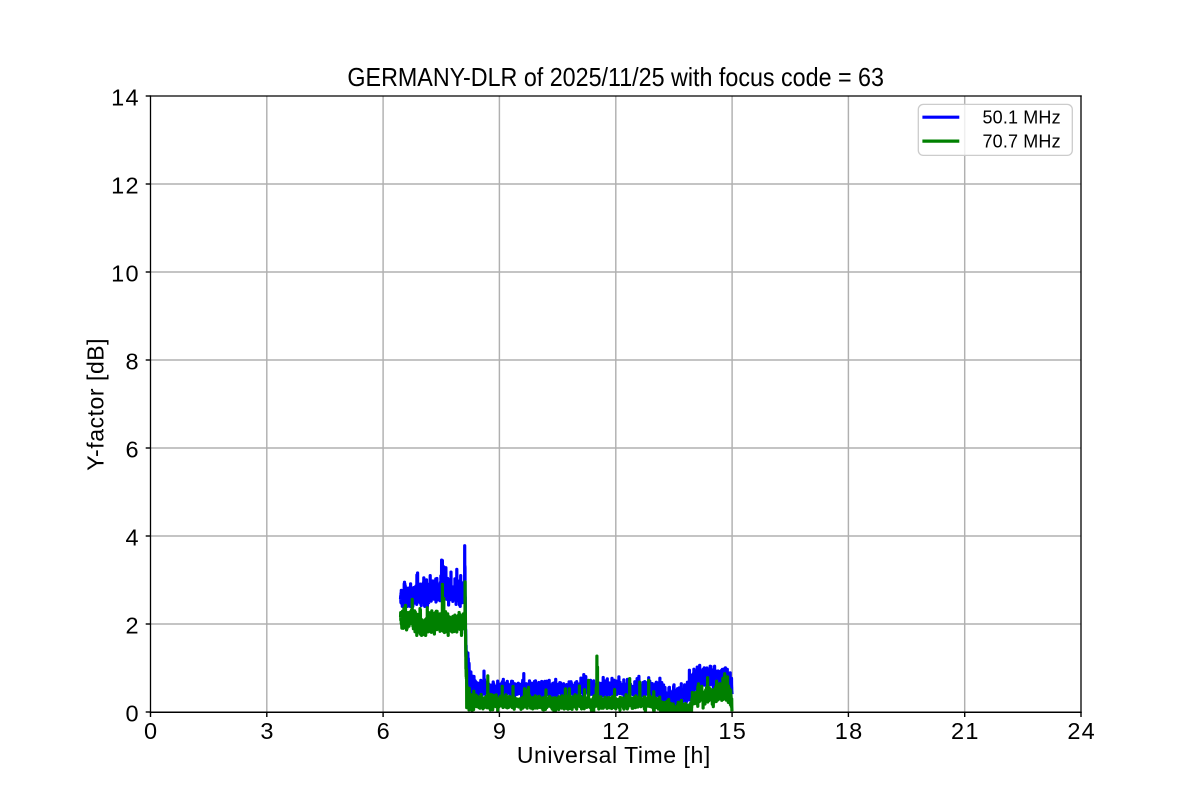 The image size is (1200, 800). I want to click on svg-text: Universal Time [h], so click(614, 755).